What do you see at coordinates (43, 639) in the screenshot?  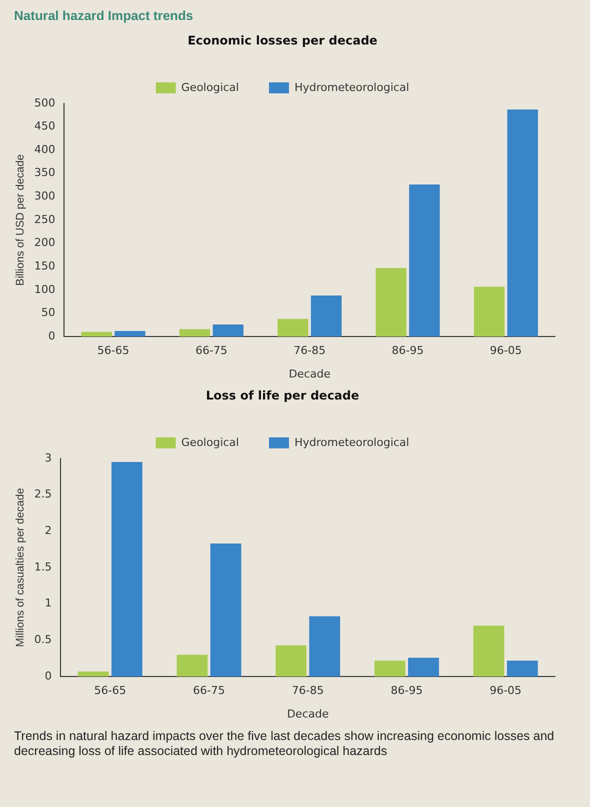 I see `y-tick-label: 0.5` at bounding box center [43, 639].